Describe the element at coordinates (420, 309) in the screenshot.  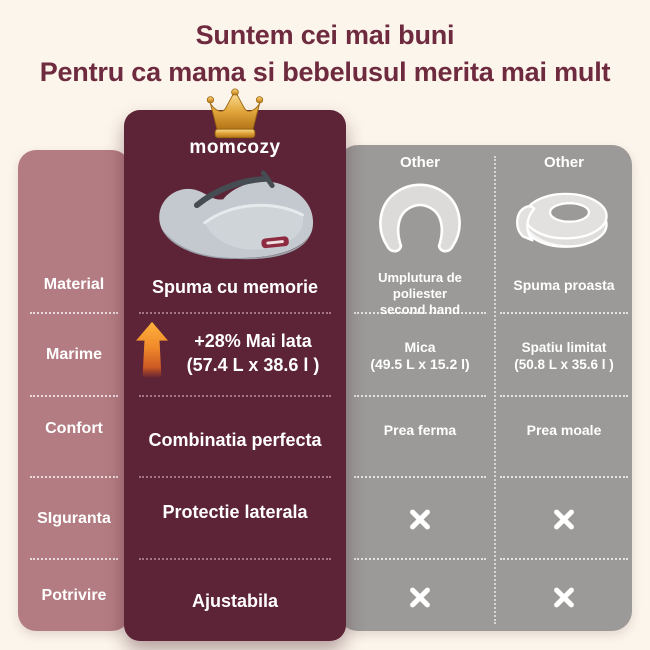
I see `other1-material-line2: second hand` at that location.